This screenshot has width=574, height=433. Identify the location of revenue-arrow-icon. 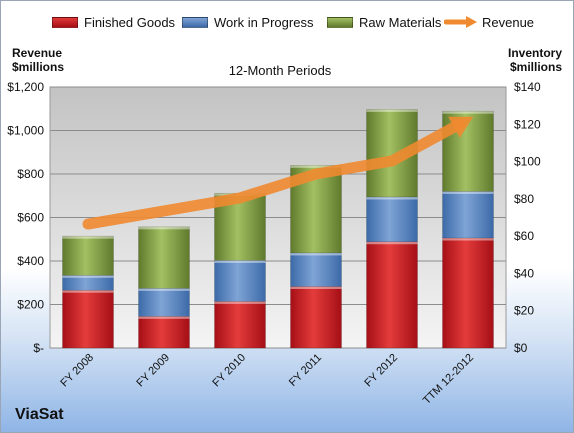
(460, 22).